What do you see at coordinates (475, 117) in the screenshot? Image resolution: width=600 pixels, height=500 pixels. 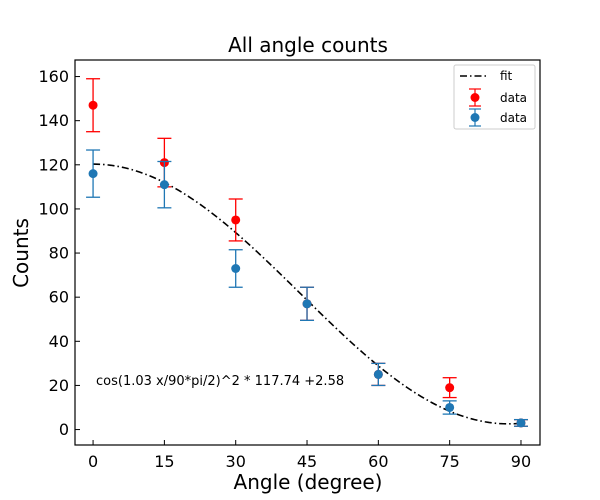 I see `legend-data-blue-swatch` at bounding box center [475, 117].